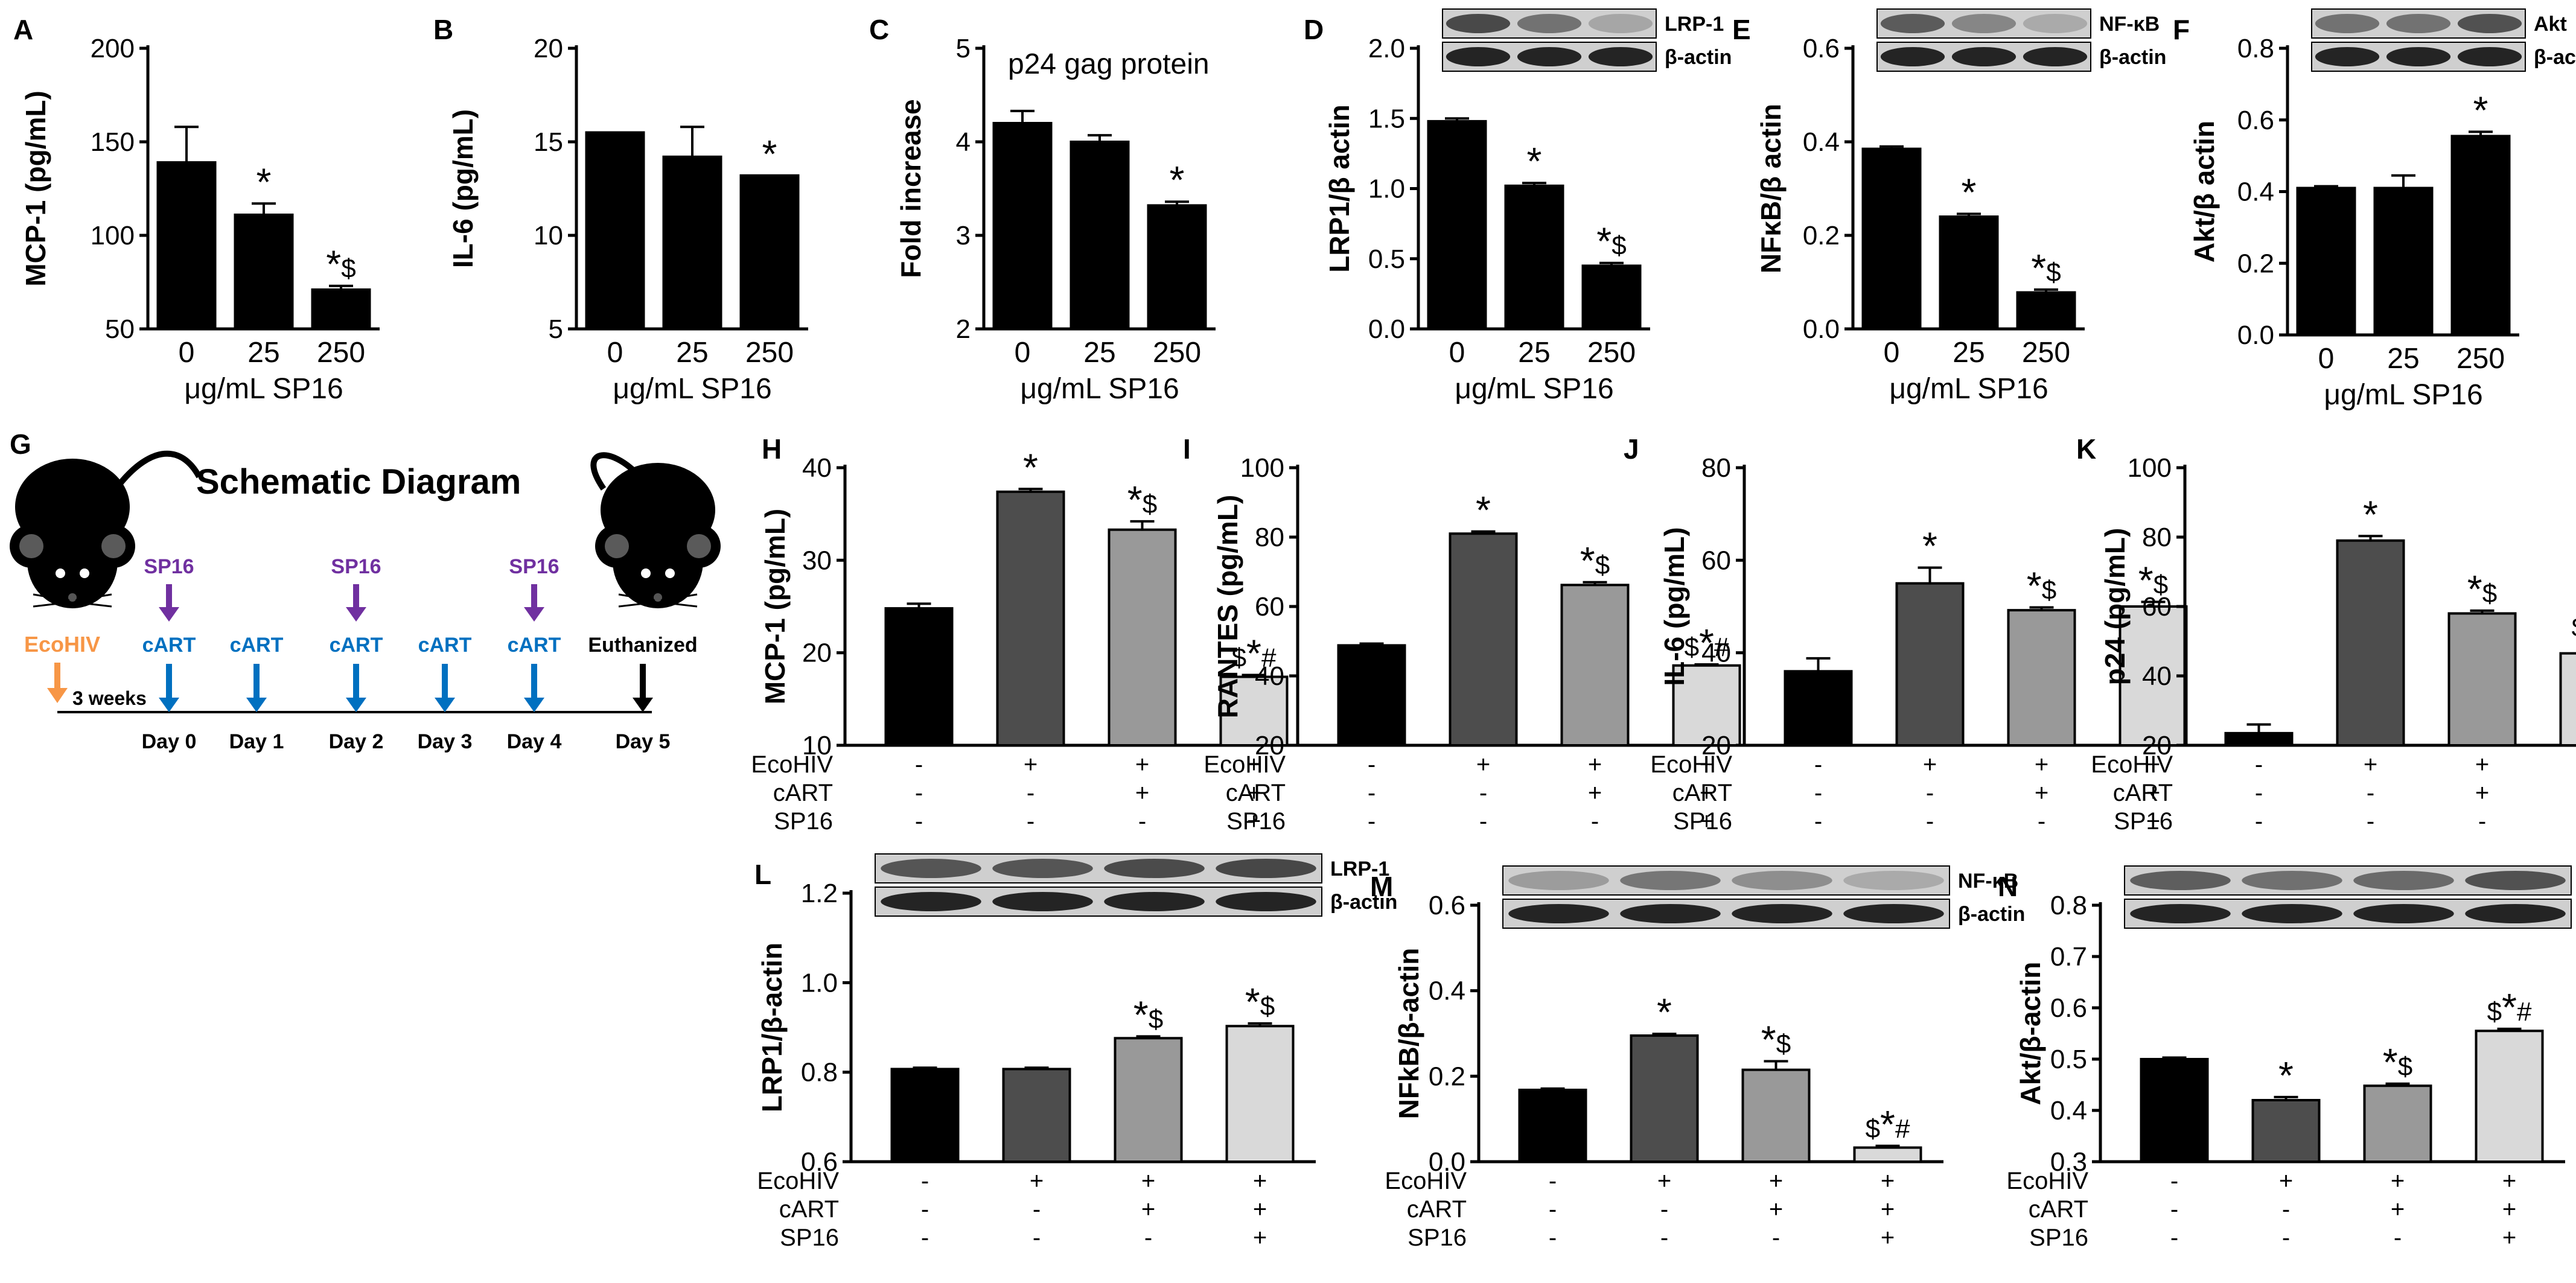 The width and height of the screenshot is (2576, 1283). I want to click on x-tick-label: 25, so click(2403, 359).